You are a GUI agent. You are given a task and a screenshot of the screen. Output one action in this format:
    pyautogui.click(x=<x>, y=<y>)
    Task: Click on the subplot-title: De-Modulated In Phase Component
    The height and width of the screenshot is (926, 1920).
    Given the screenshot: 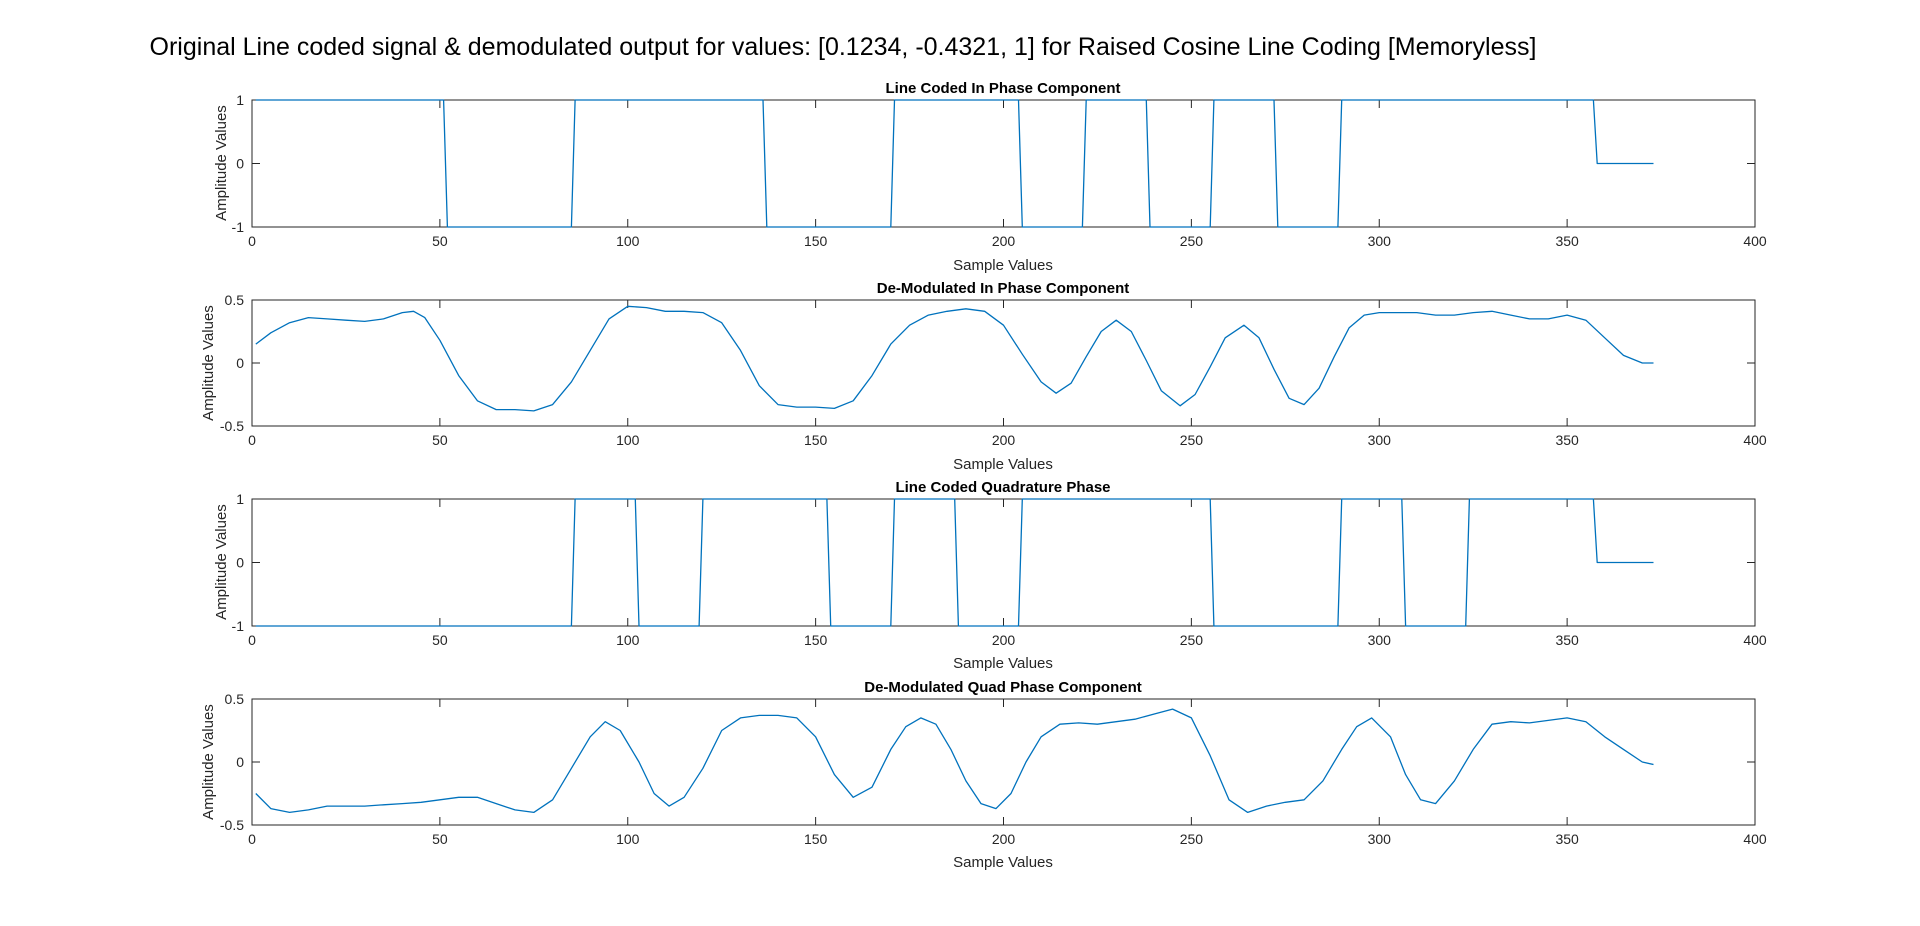 What is the action you would take?
    pyautogui.click(x=1003, y=288)
    